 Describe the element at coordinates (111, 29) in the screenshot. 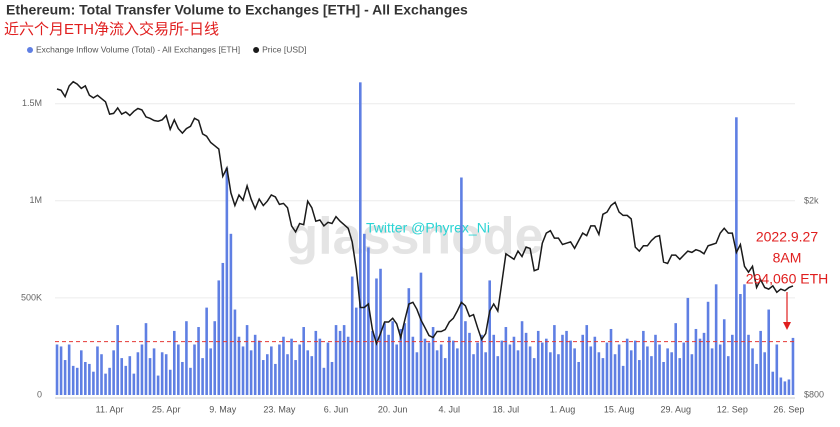

I see `chart-subtitle: 近六个月ETH净流入交易所-日线` at that location.